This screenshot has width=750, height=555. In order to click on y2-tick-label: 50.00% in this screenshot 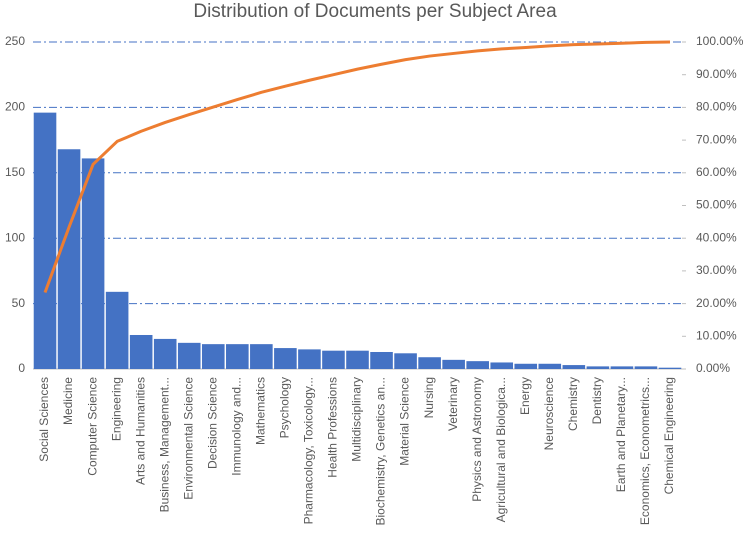, I will do `click(716, 205)`.